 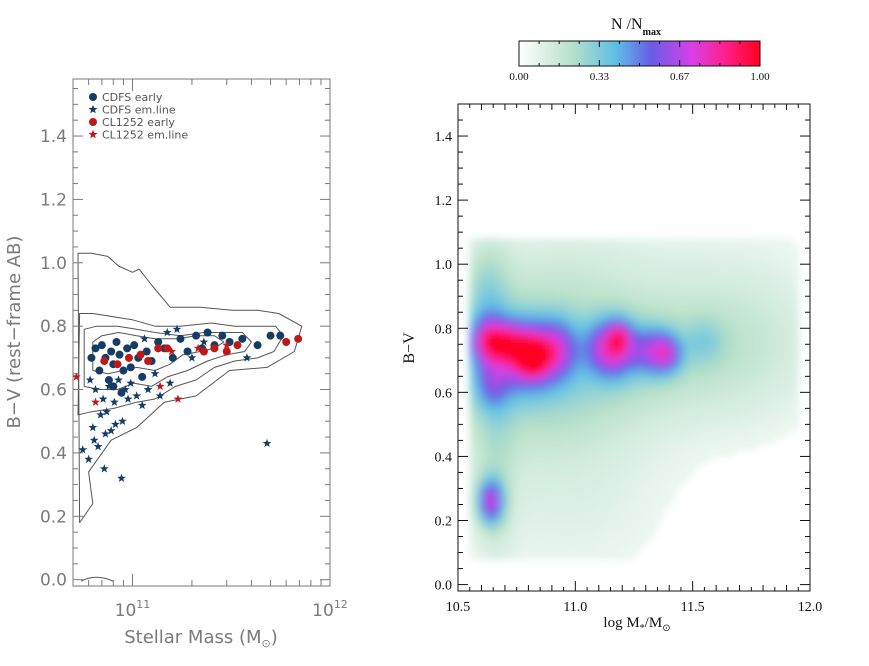 What do you see at coordinates (139, 110) in the screenshot?
I see `legend-label: CDFS em.line` at bounding box center [139, 110].